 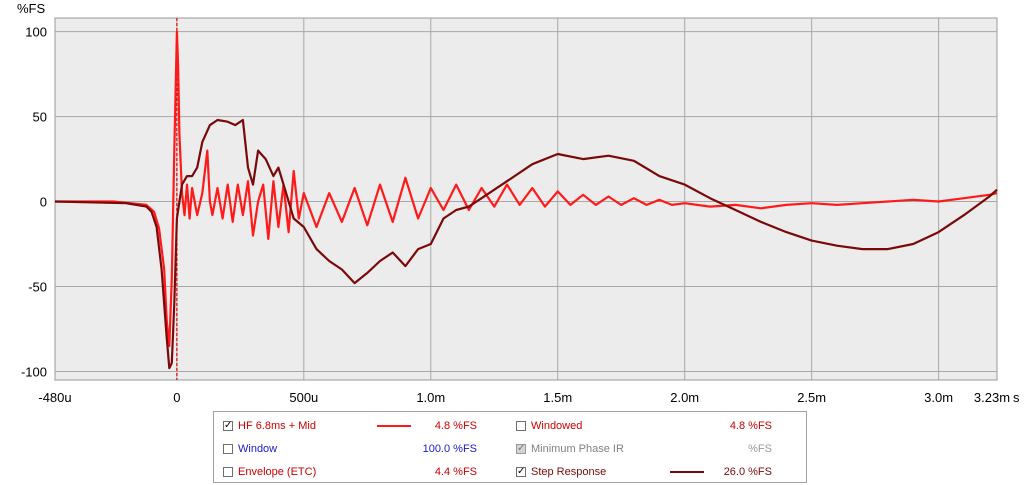 I want to click on legend-item-minphase: ✓ Minimum Phase IR %FS, so click(x=644, y=449).